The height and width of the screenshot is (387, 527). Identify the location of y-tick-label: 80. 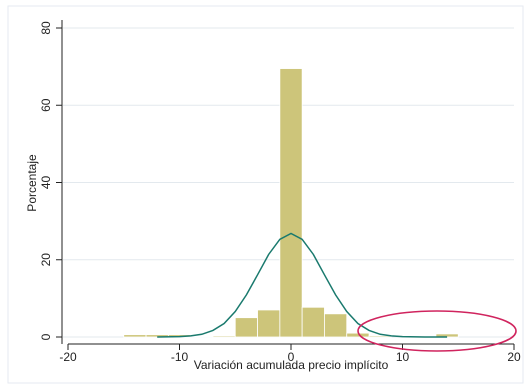
(46, 28).